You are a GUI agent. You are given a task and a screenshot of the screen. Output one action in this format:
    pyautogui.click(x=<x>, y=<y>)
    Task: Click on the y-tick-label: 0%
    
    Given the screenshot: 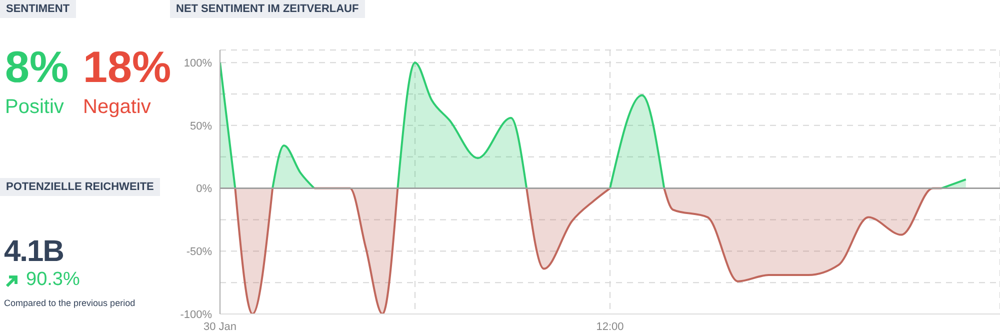 What is the action you would take?
    pyautogui.click(x=204, y=189)
    